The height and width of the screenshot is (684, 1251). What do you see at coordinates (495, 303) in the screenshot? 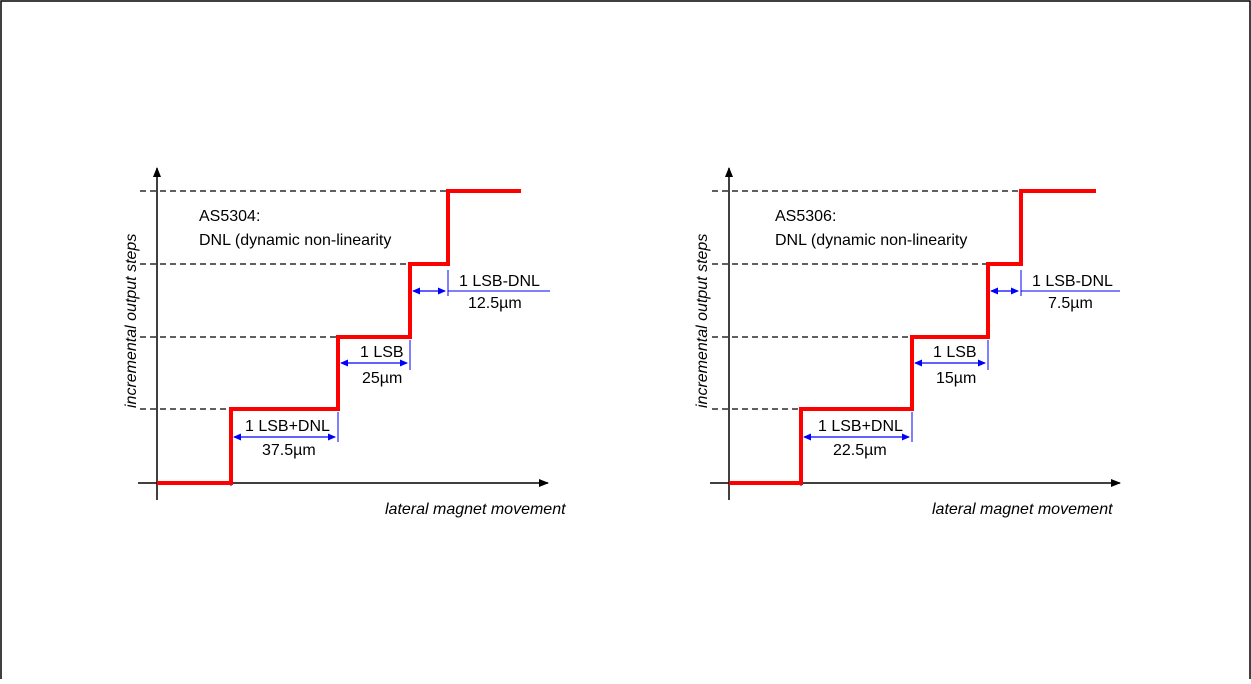
I see `step-small-bottom: 12.5µm` at bounding box center [495, 303].